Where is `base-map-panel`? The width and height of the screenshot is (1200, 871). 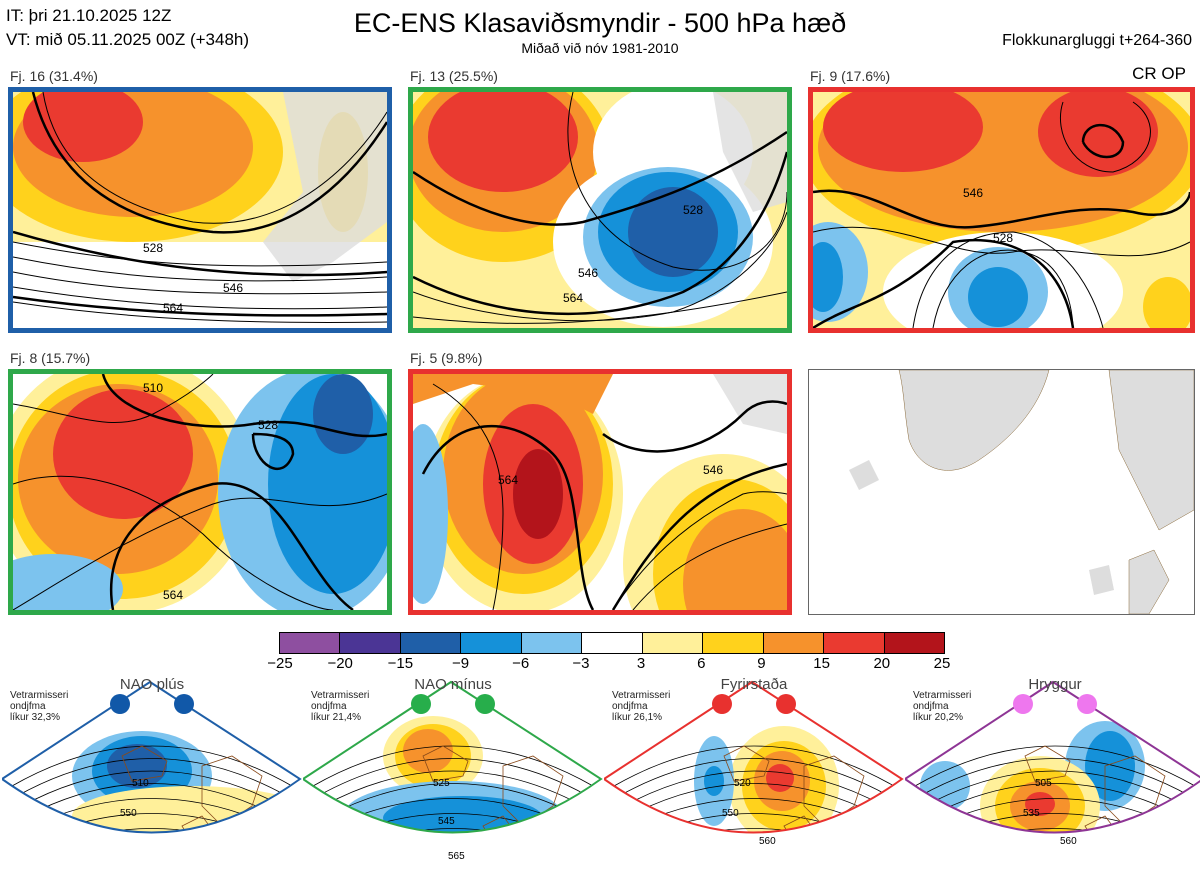
base-map-panel is located at coordinates (1001, 492).